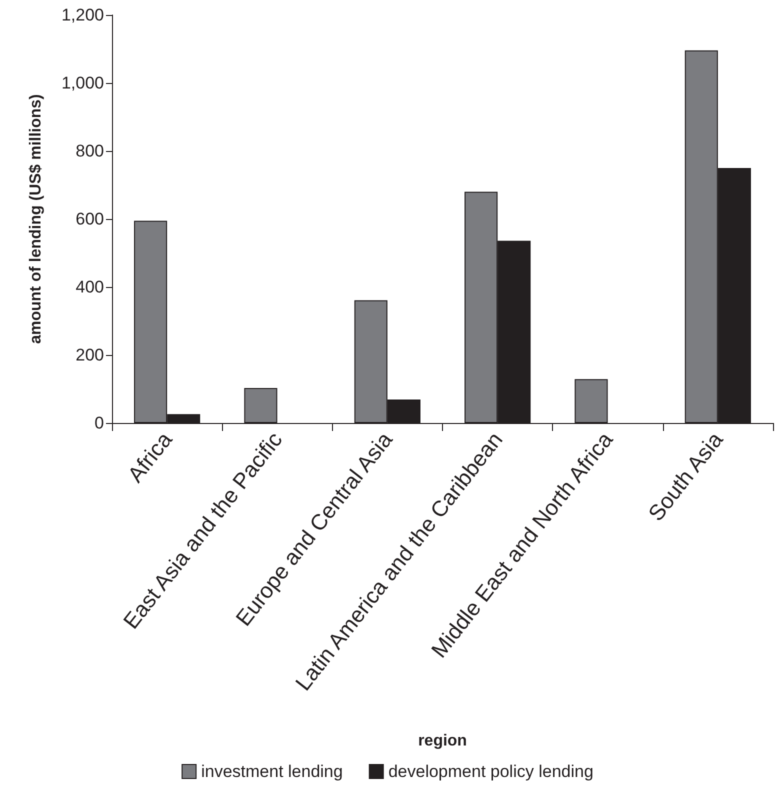  Describe the element at coordinates (442, 741) in the screenshot. I see `x-axis-title: region` at that location.